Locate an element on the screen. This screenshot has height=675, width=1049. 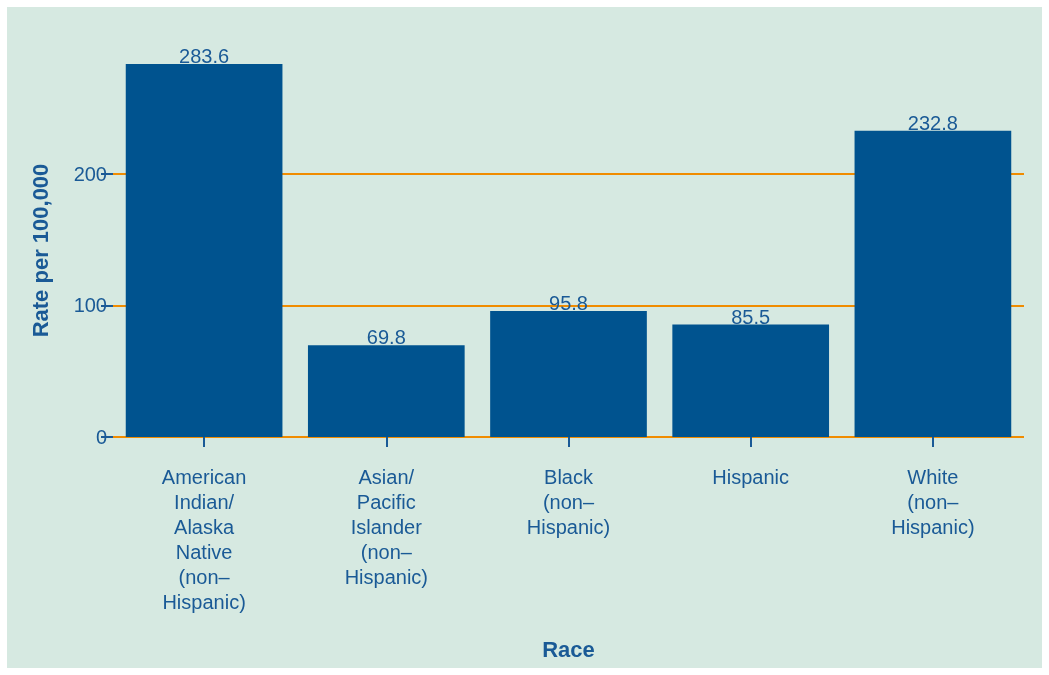
data-label: 283.6 is located at coordinates (204, 56).